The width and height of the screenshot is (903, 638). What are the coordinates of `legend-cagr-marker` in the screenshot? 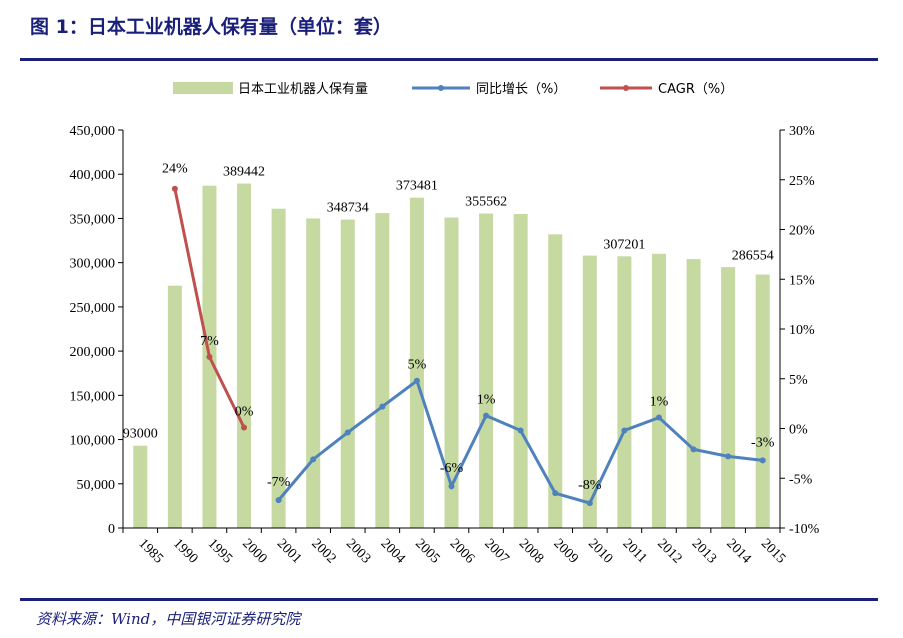 It's located at (626, 88).